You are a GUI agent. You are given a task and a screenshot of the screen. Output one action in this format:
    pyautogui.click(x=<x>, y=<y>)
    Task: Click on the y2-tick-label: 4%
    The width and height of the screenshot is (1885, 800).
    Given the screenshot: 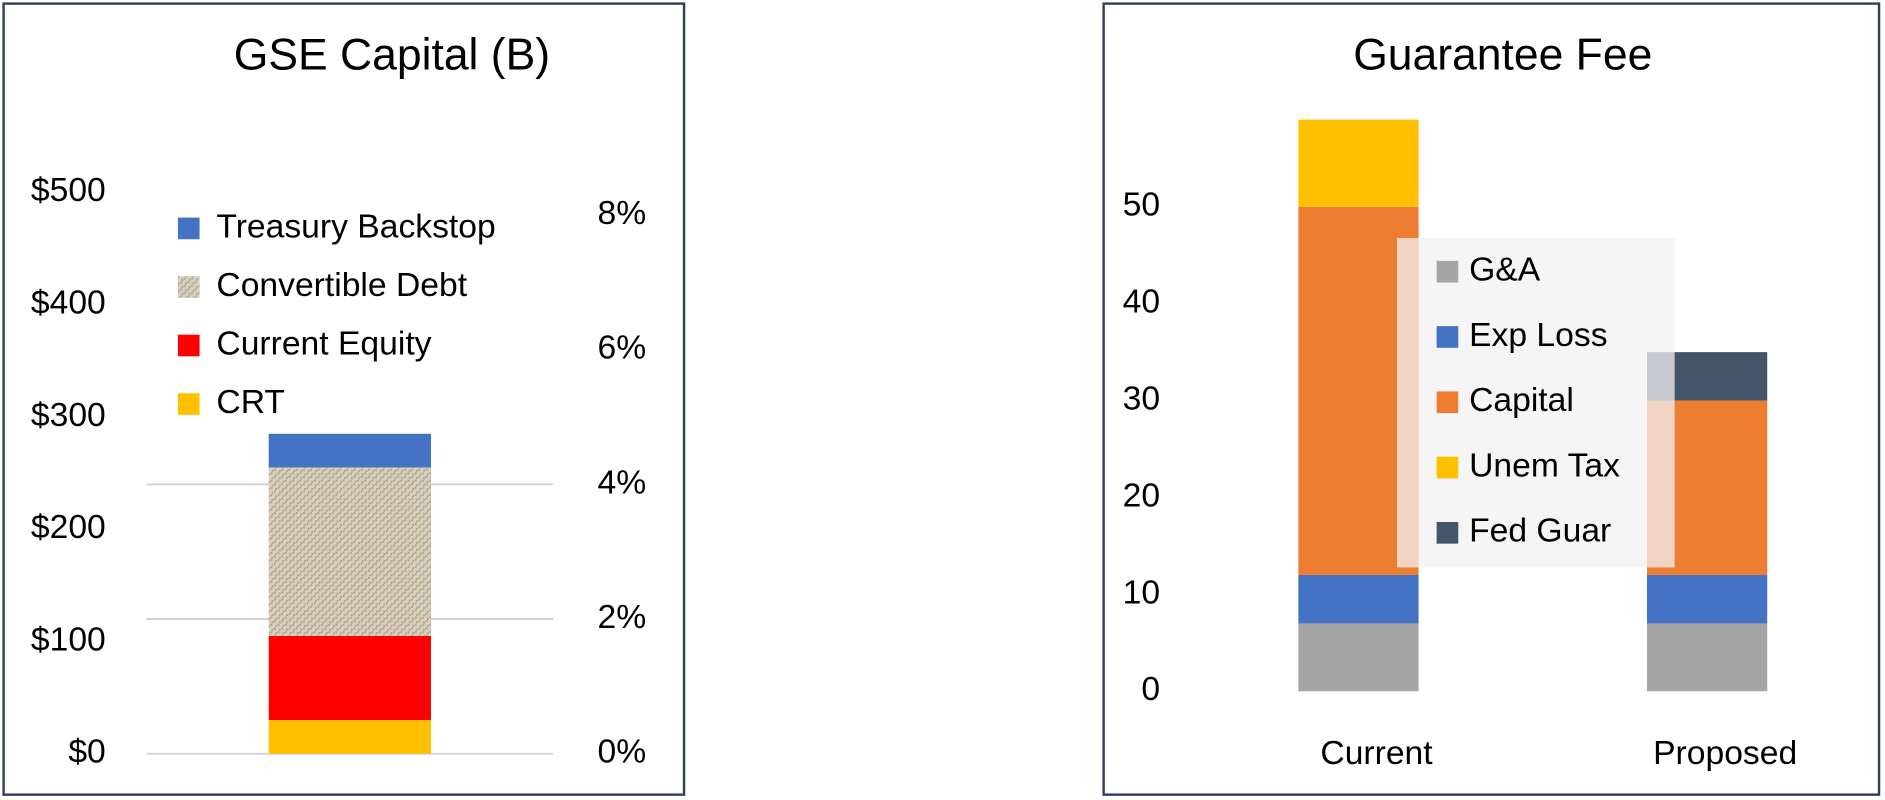 What is the action you would take?
    pyautogui.click(x=621, y=482)
    